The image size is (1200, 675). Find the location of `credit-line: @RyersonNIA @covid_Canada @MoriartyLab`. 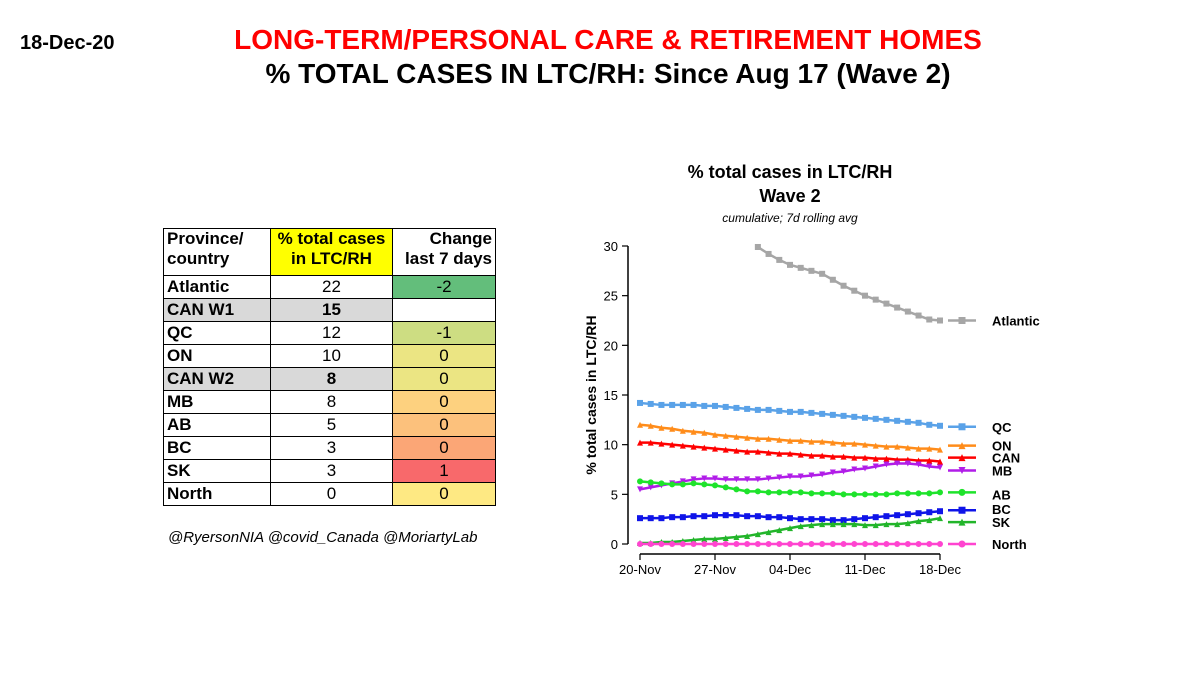

credit-line: @RyersonNIA @covid_Canada @MoriartyLab is located at coordinates (323, 537).